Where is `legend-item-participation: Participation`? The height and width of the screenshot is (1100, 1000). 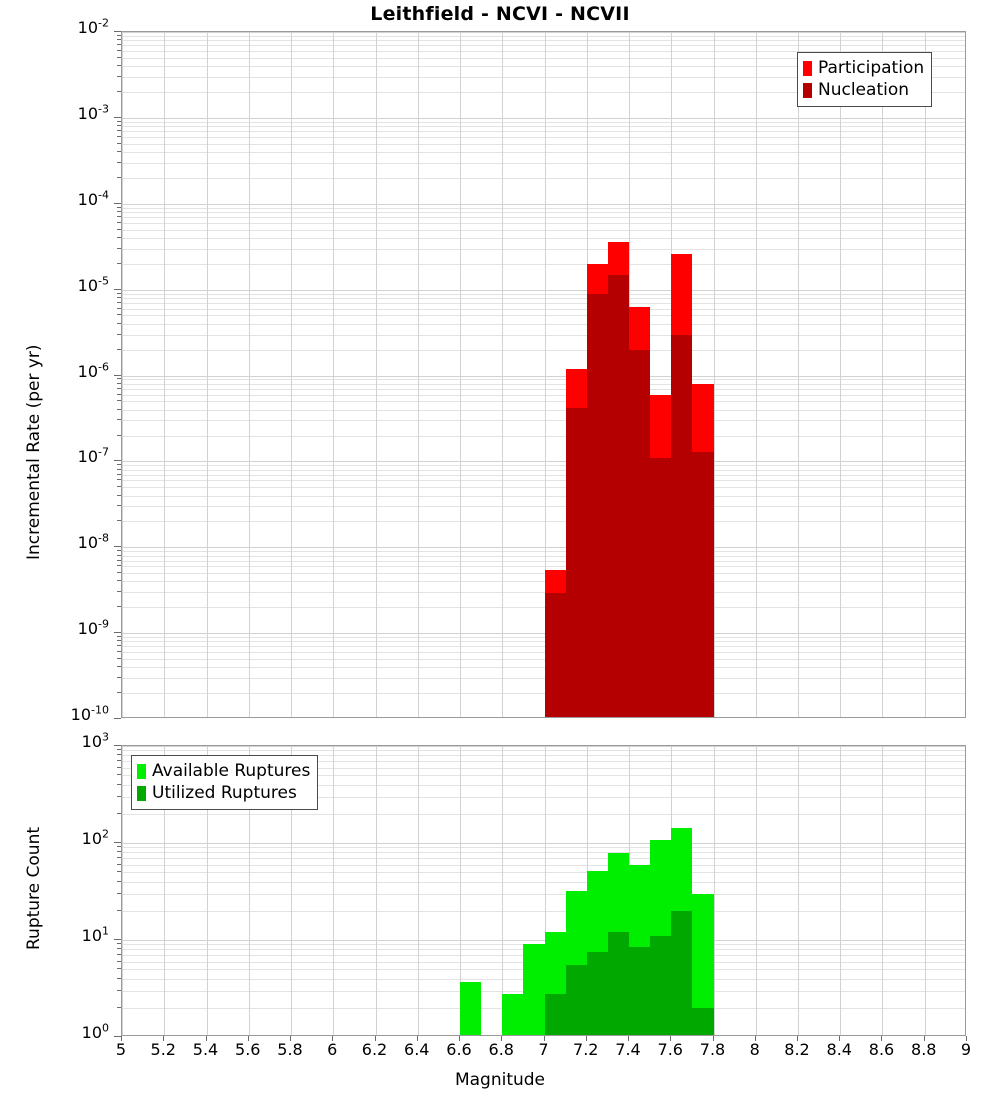
legend-item-participation: Participation is located at coordinates (863, 68).